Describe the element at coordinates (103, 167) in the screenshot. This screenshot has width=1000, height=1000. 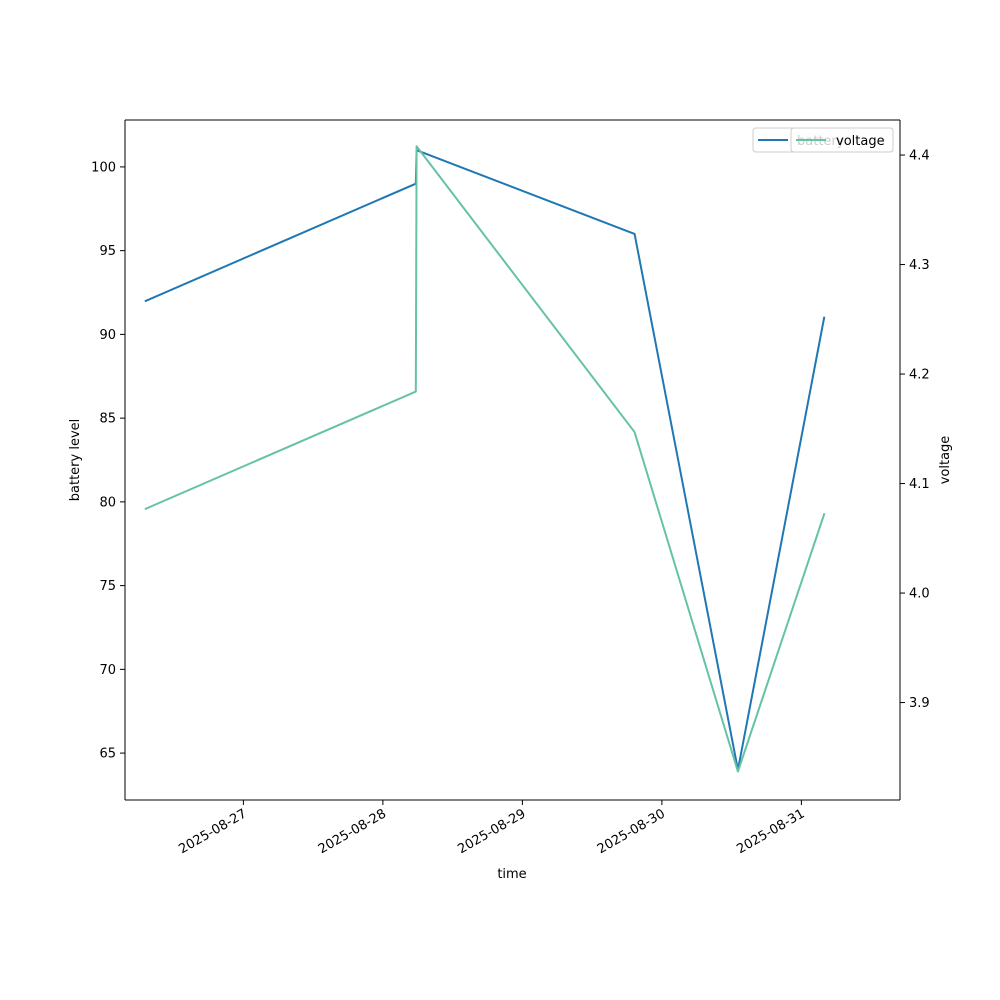
I see `y-tick-label: 100` at that location.